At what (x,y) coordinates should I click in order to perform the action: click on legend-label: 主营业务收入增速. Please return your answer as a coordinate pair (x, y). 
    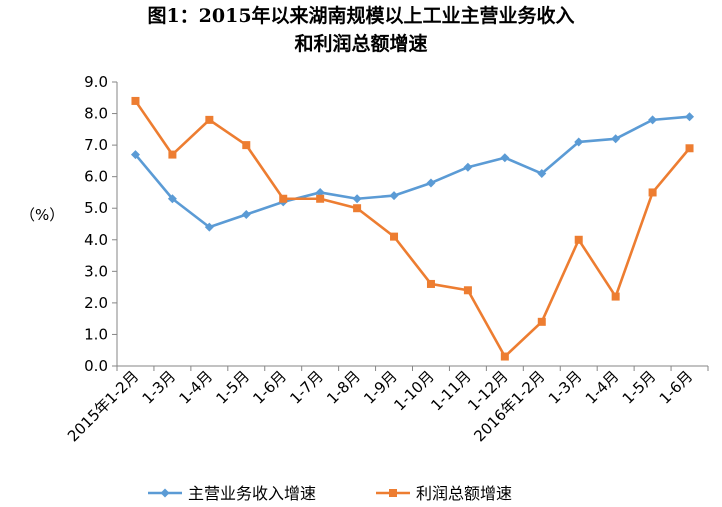
    Looking at the image, I should click on (252, 493).